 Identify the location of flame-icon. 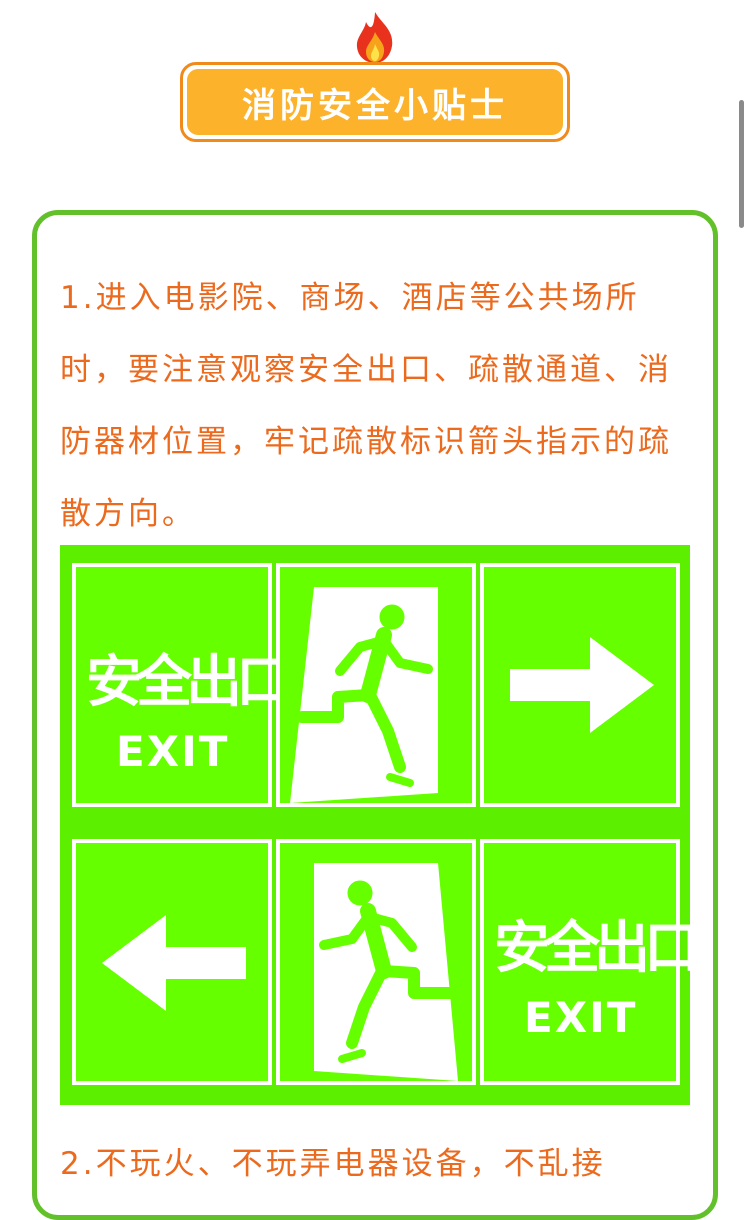
(375, 37).